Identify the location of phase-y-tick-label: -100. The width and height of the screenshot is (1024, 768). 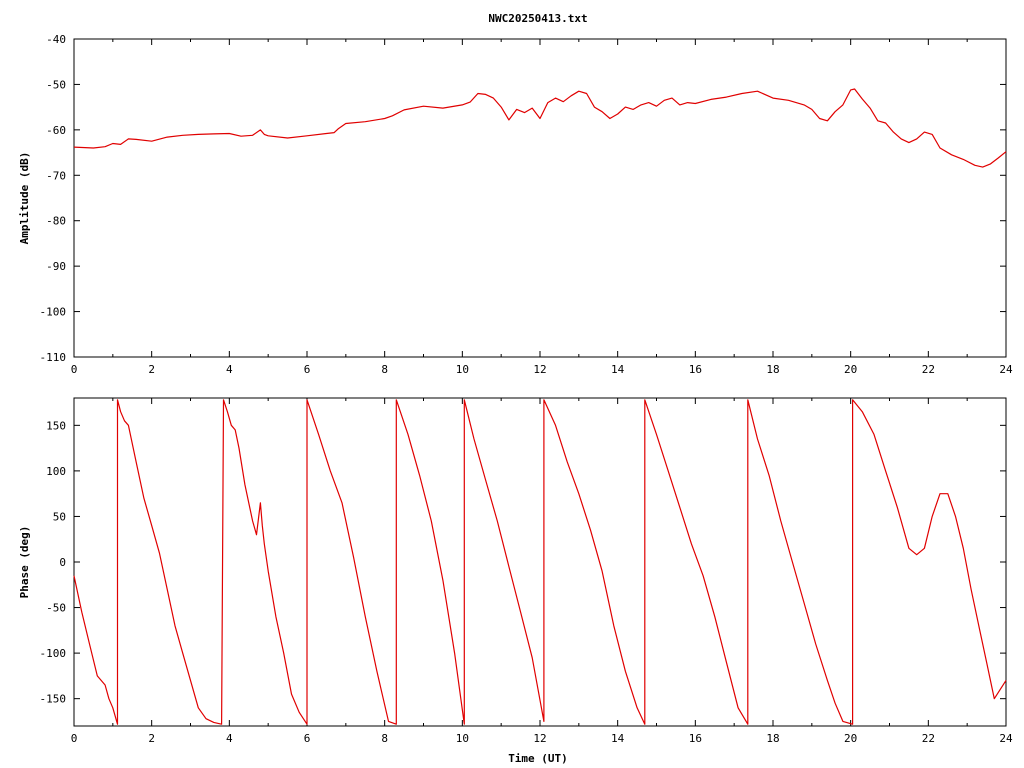
(53, 653).